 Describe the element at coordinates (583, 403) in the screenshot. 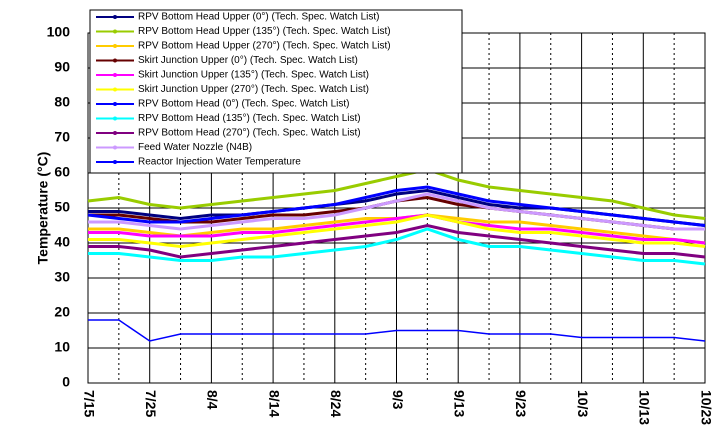

I see `x-tick-label: 10/3` at that location.